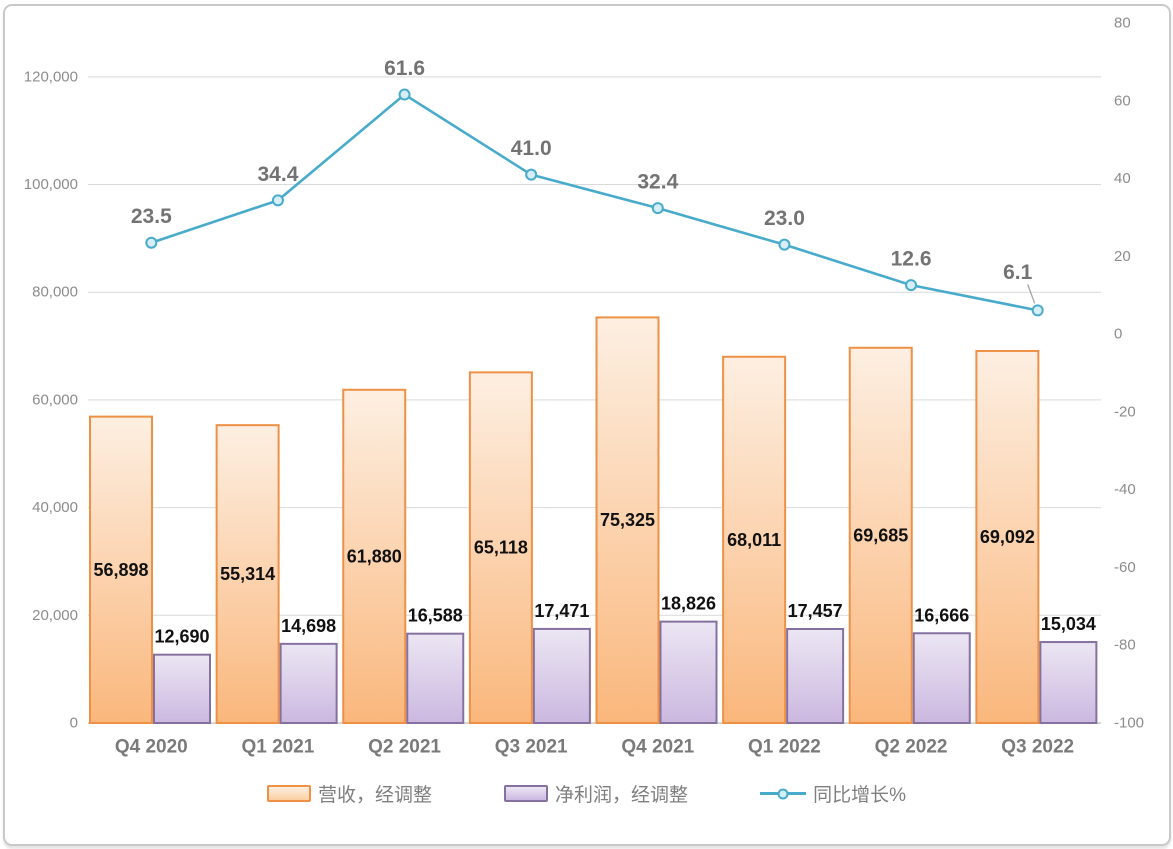 Image resolution: width=1173 pixels, height=849 pixels. What do you see at coordinates (404, 747) in the screenshot?
I see `x-category-label: Q2 2021` at bounding box center [404, 747].